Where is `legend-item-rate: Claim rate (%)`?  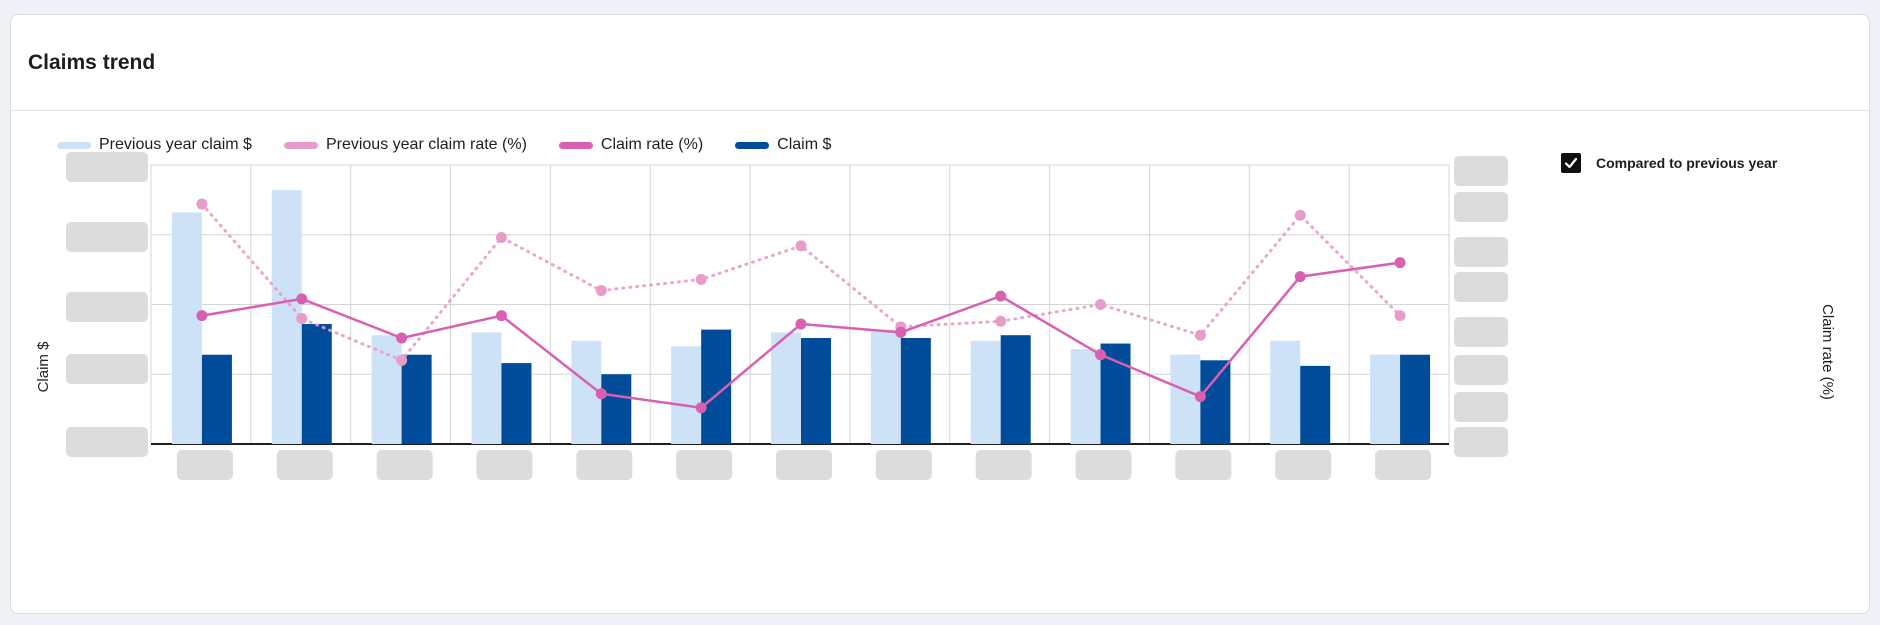
legend-item-rate: Claim rate (%) is located at coordinates (631, 145).